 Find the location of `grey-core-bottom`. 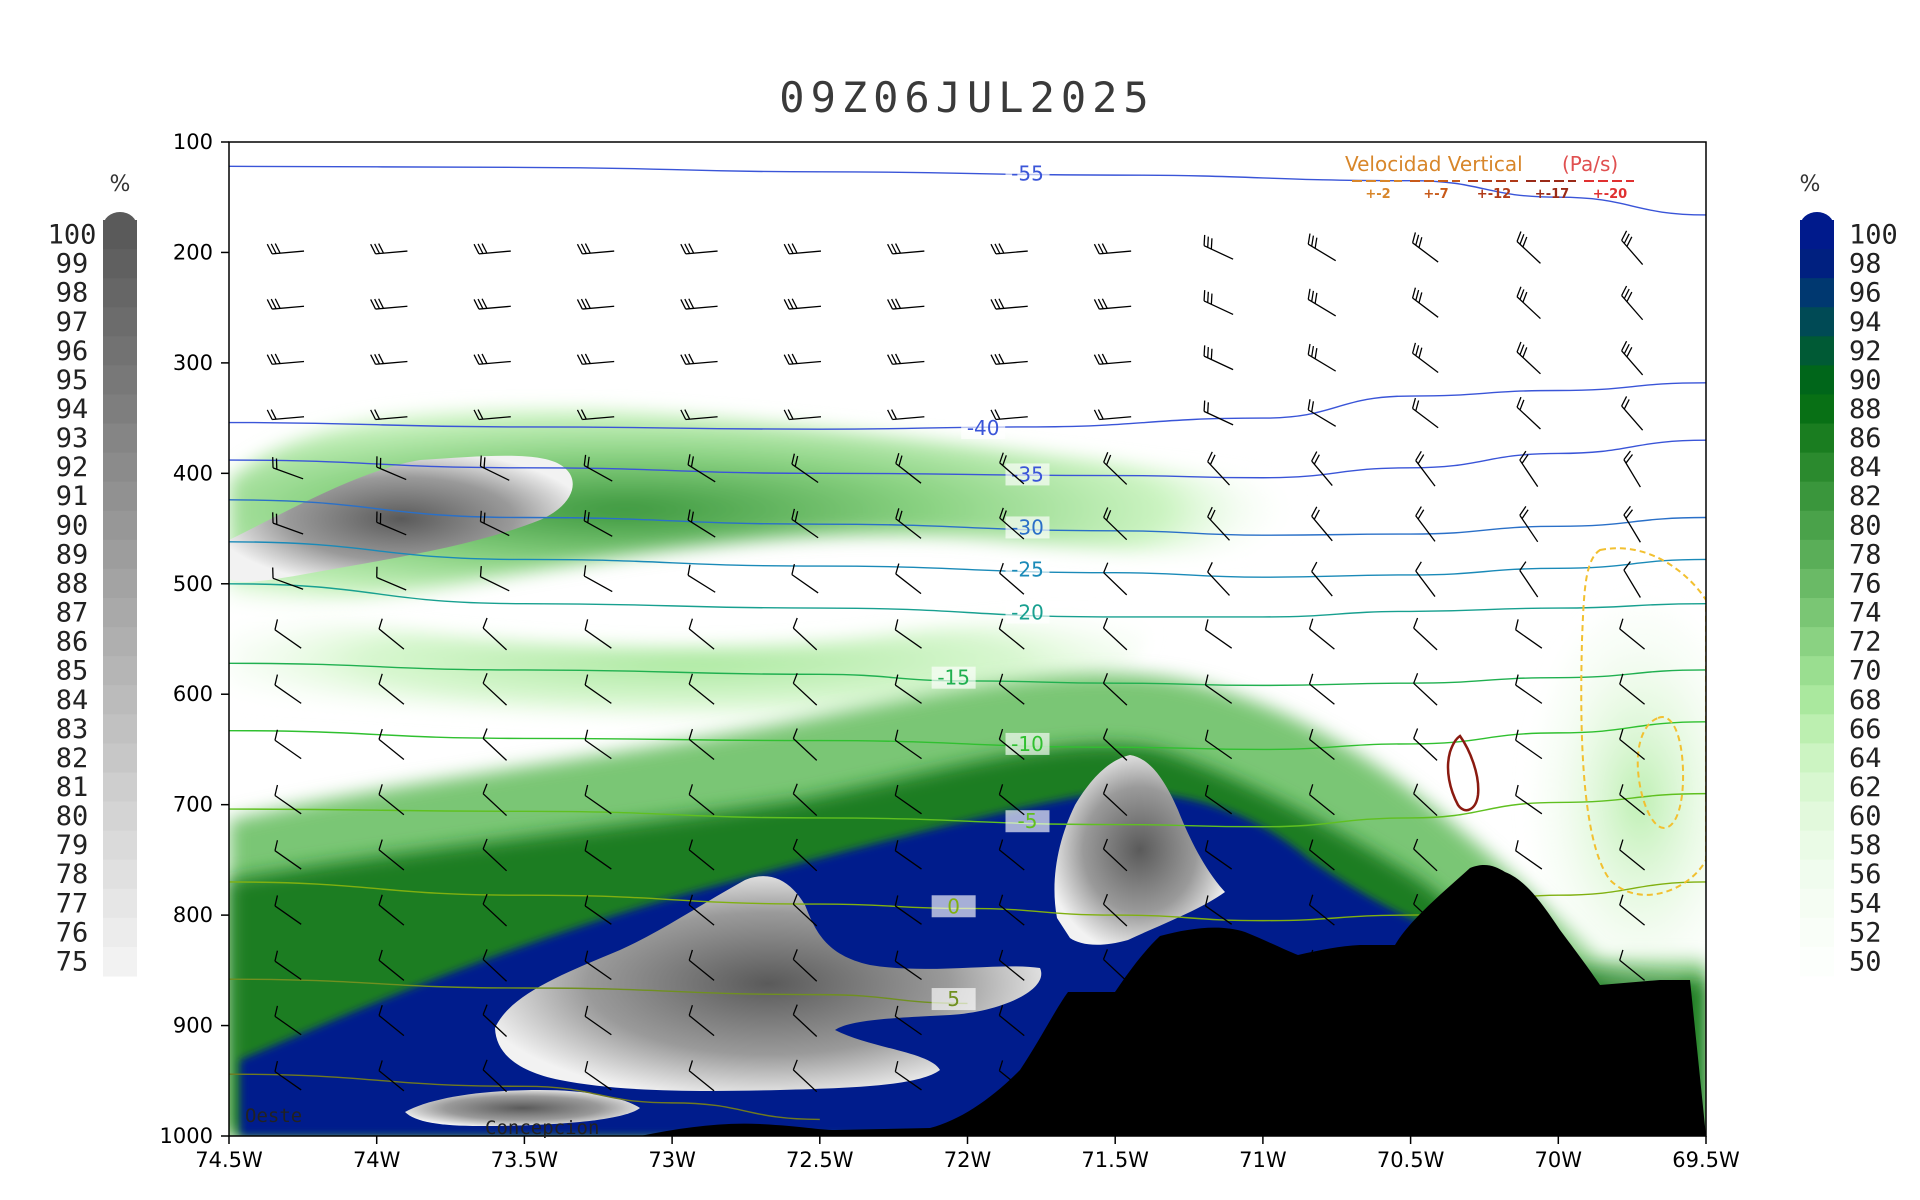

grey-core-bottom is located at coordinates (522, 1108).